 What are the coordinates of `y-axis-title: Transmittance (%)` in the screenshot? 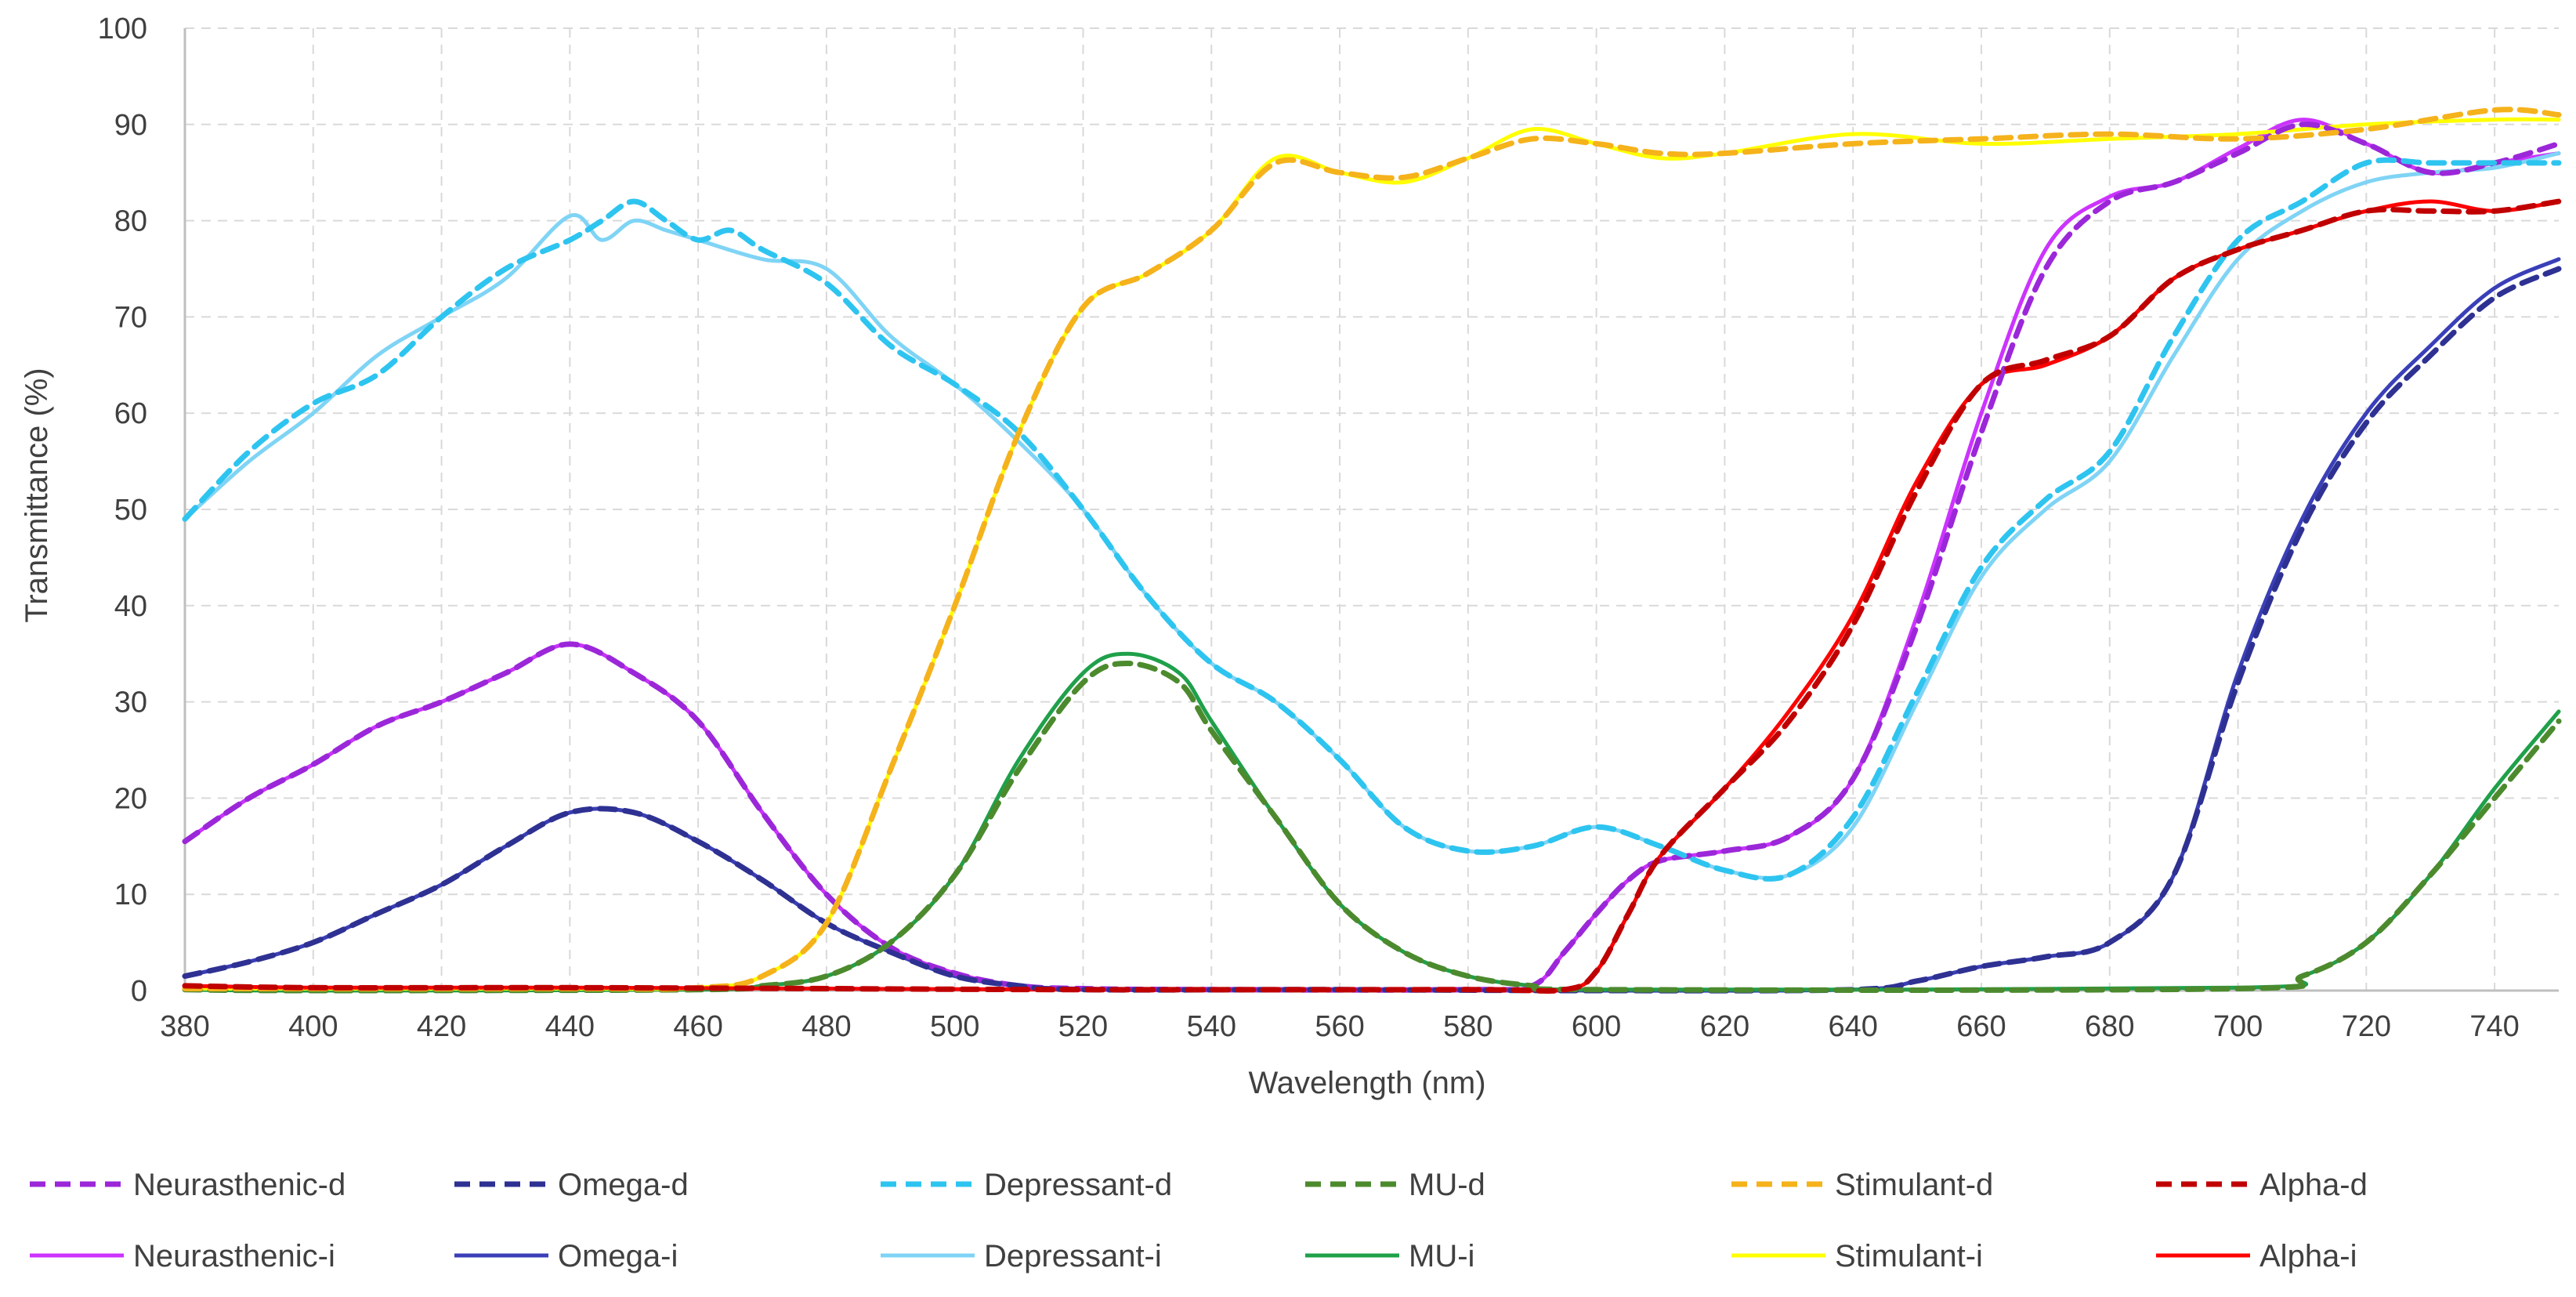 It's located at (37, 495).